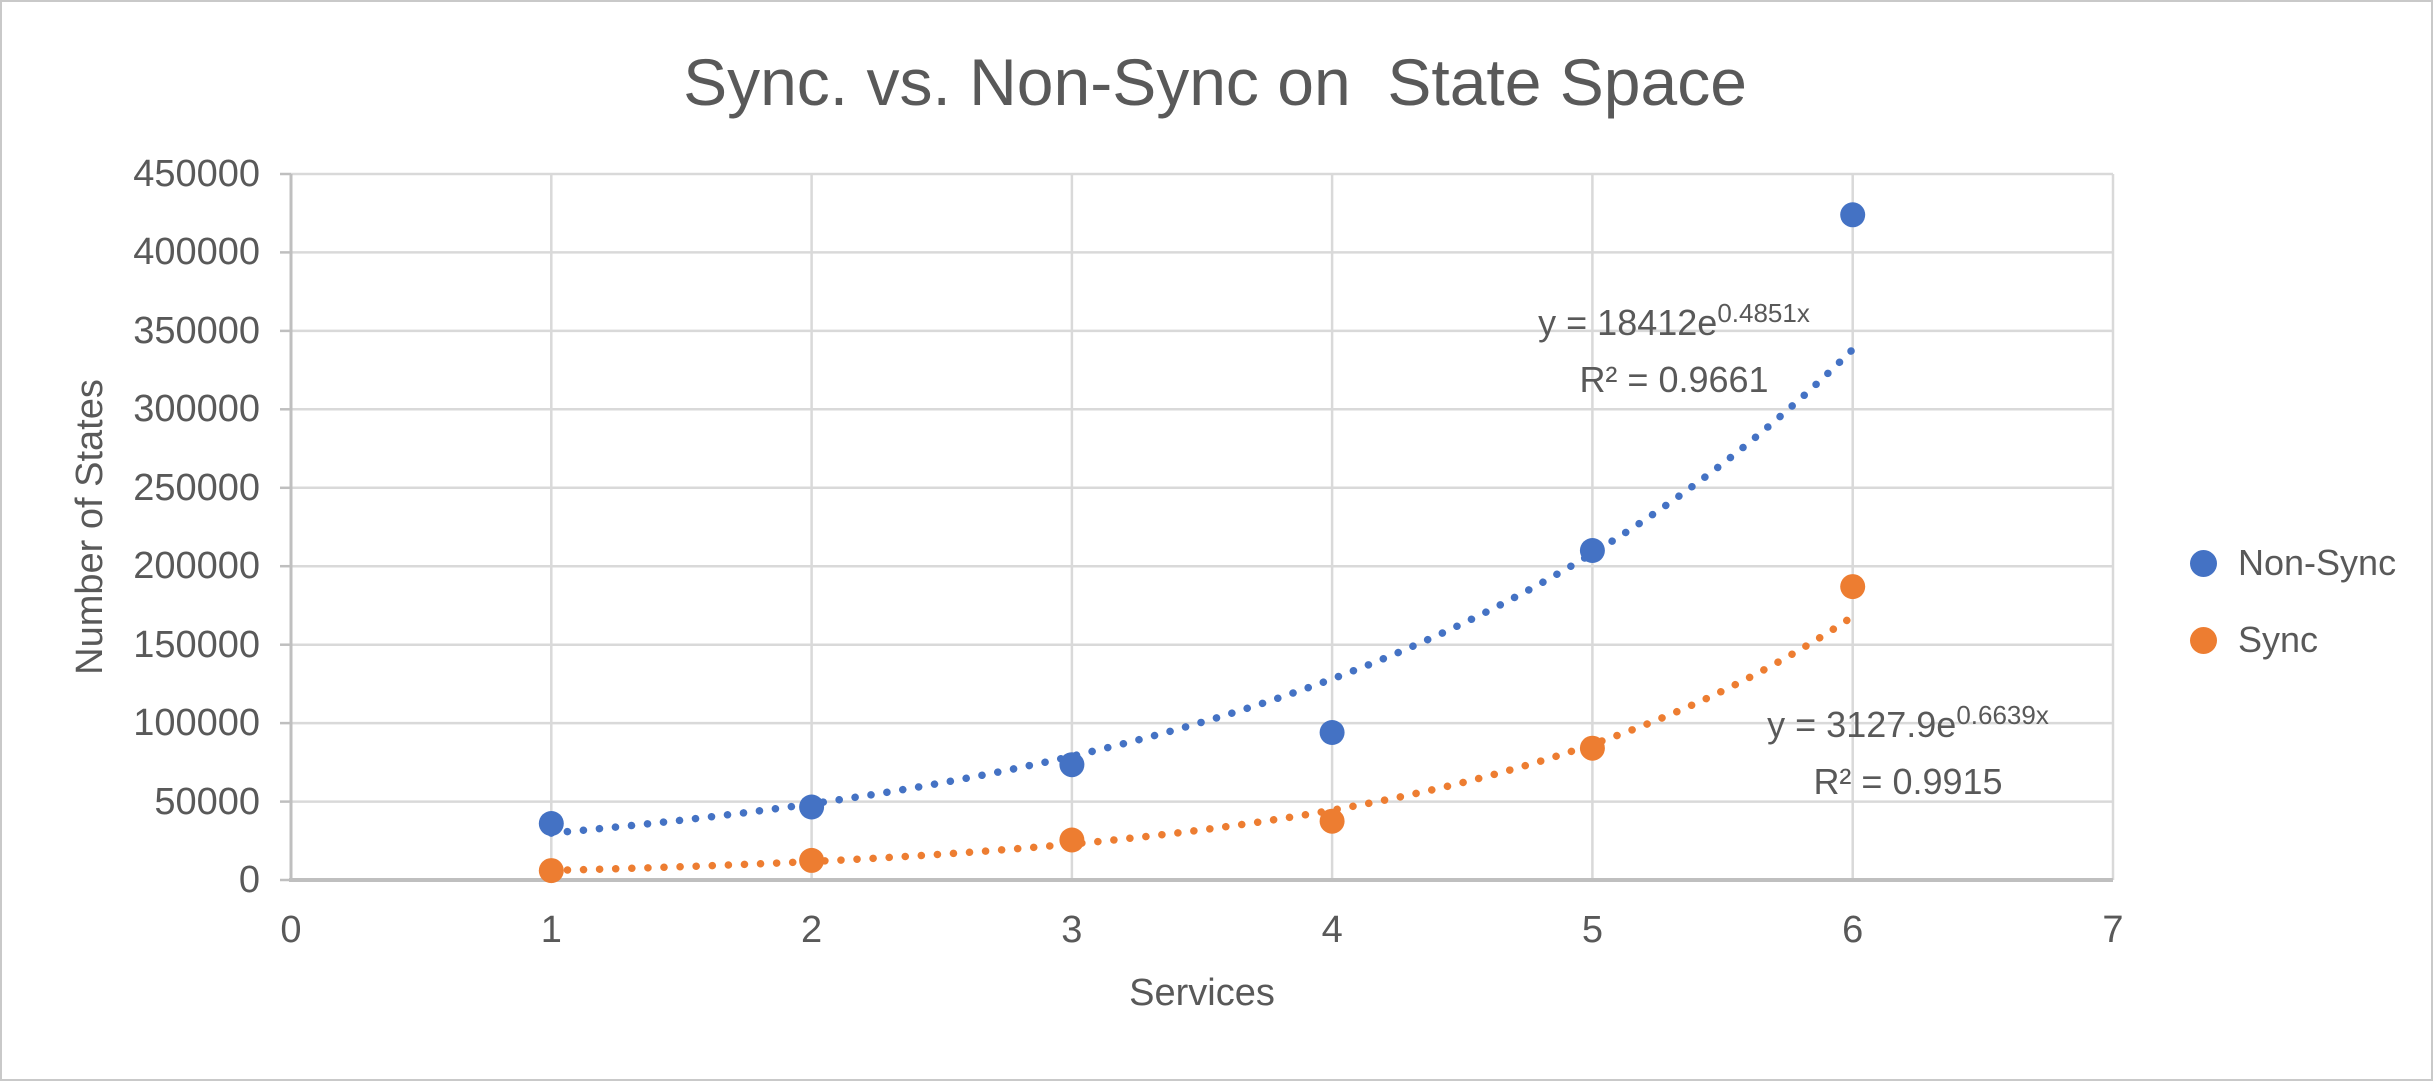 This screenshot has width=2433, height=1081. I want to click on x-tick-label: 6, so click(1853, 930).